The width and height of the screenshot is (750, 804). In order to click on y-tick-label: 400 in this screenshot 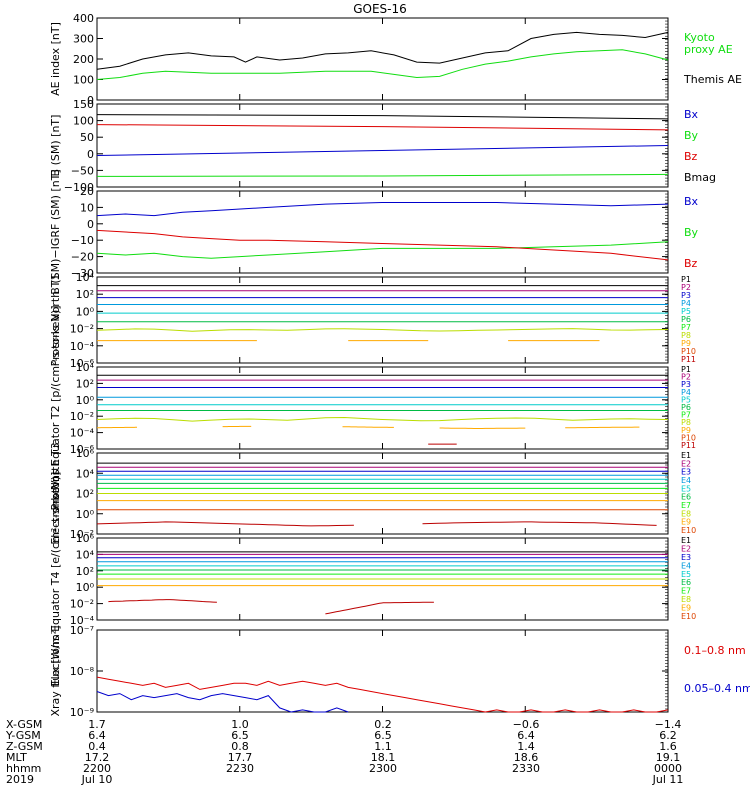, I will do `click(83, 18)`.